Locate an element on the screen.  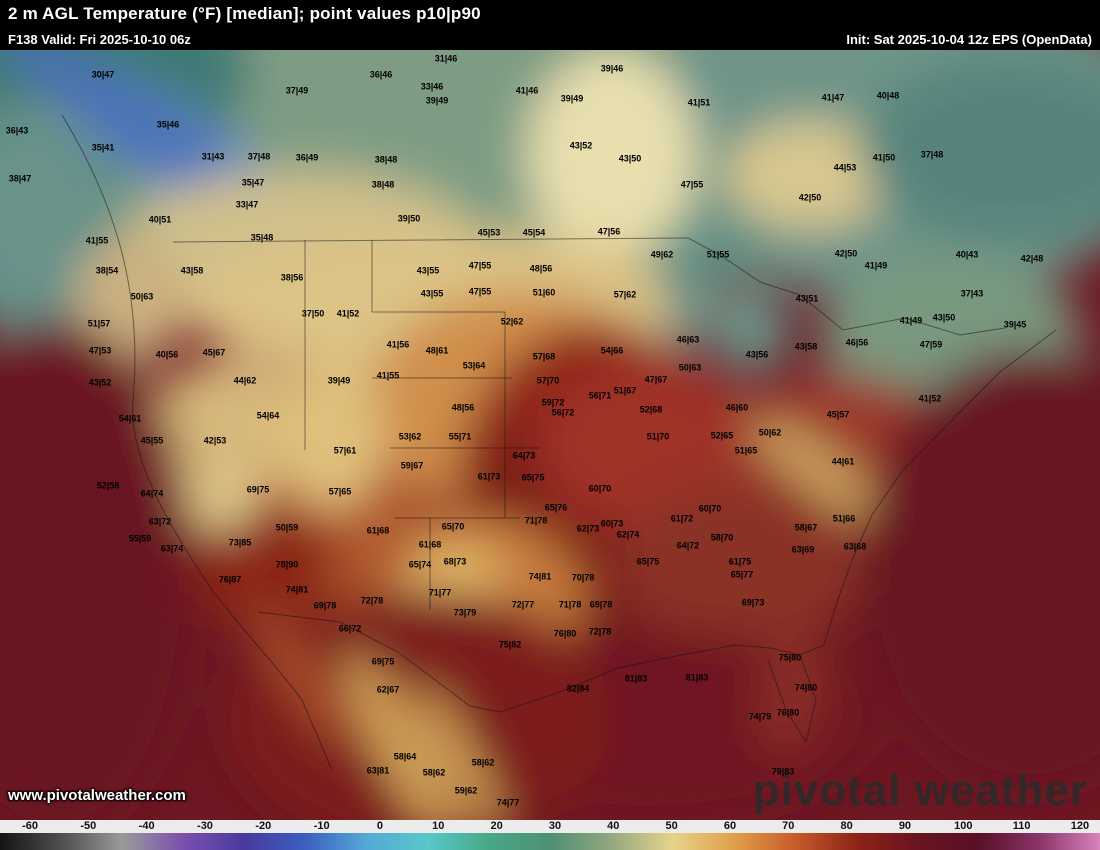
colorbar-gradient is located at coordinates (550, 841).